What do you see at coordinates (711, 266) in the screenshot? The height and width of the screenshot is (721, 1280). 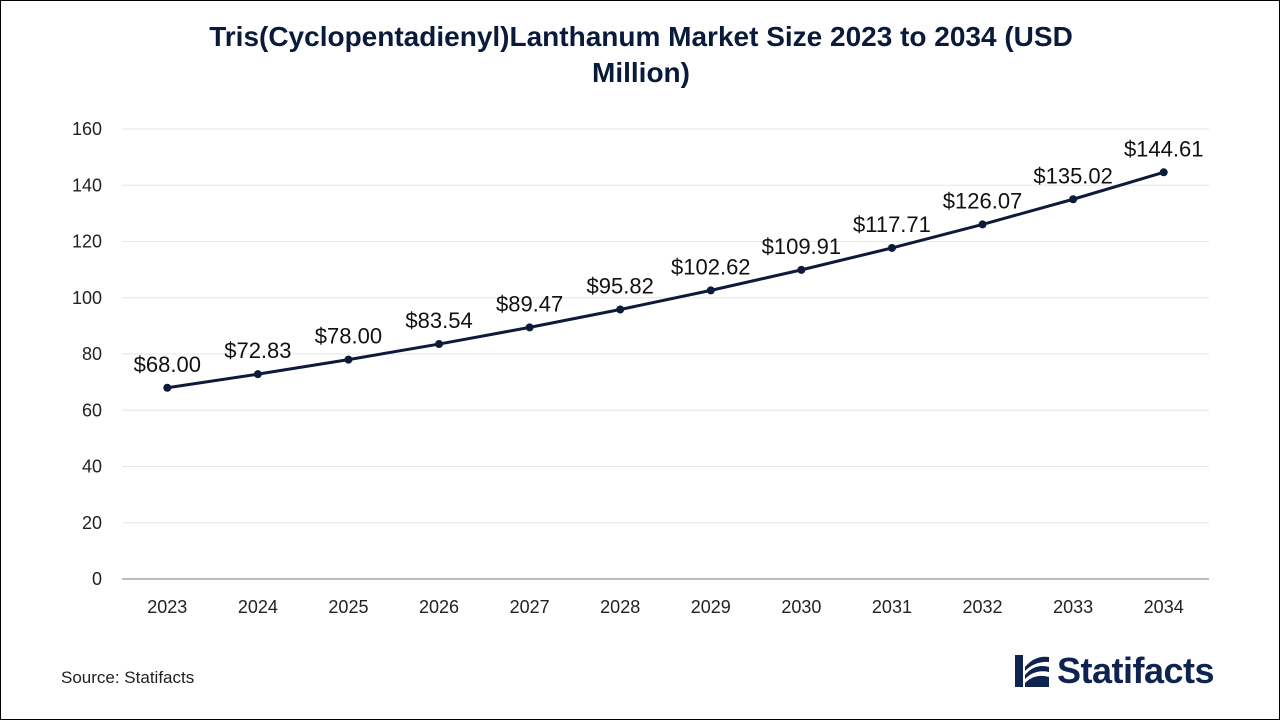 I see `data-label: $102.62` at bounding box center [711, 266].